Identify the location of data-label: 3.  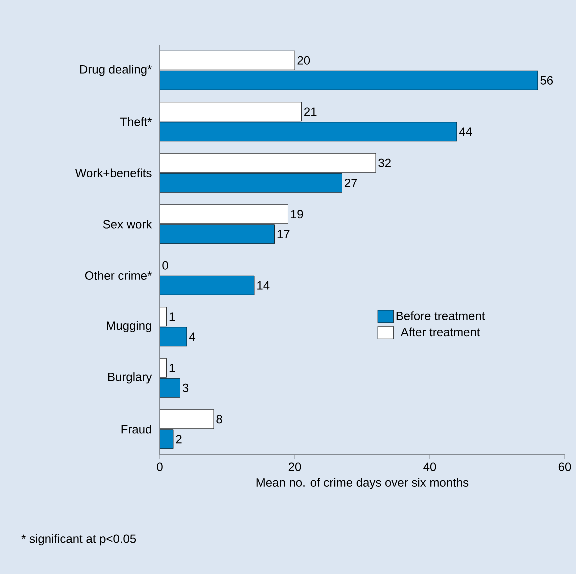
(185, 388).